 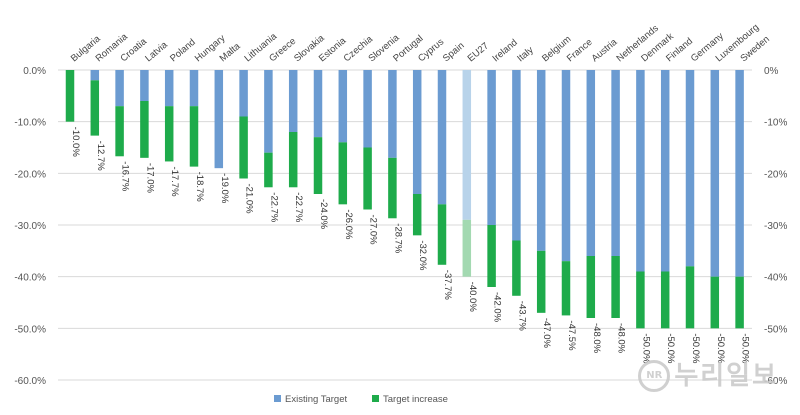 I want to click on watermark-logo-icon: NR, so click(x=654, y=376).